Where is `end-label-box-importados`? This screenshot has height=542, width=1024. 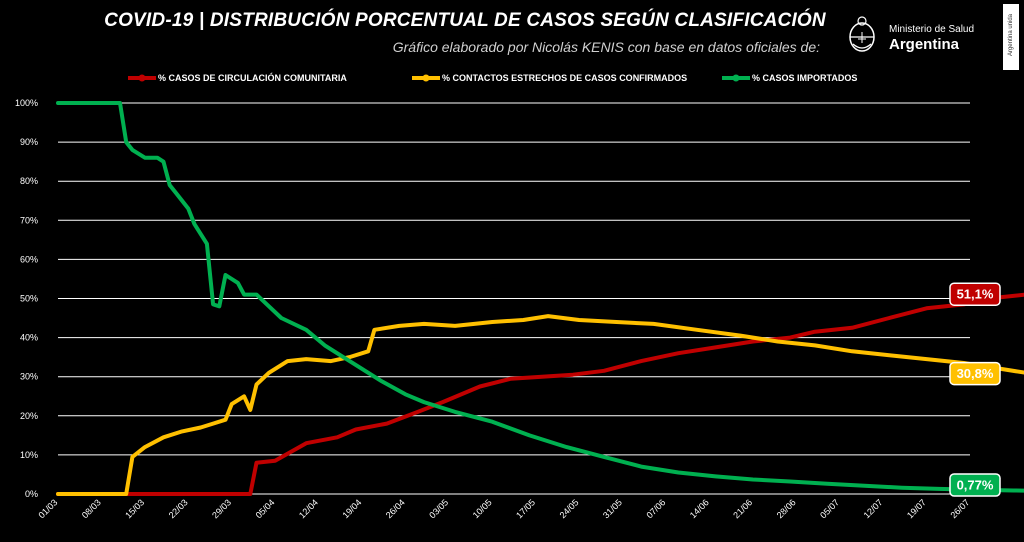
end-label-box-importados is located at coordinates (975, 485).